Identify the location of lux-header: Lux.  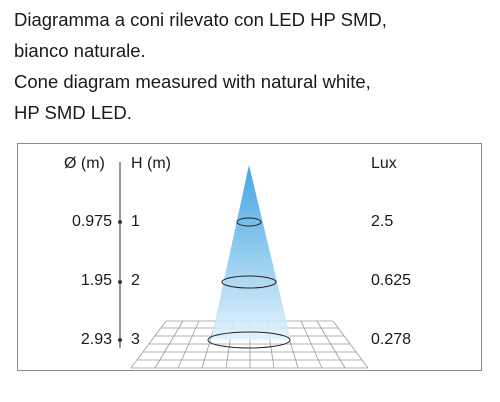
(384, 163).